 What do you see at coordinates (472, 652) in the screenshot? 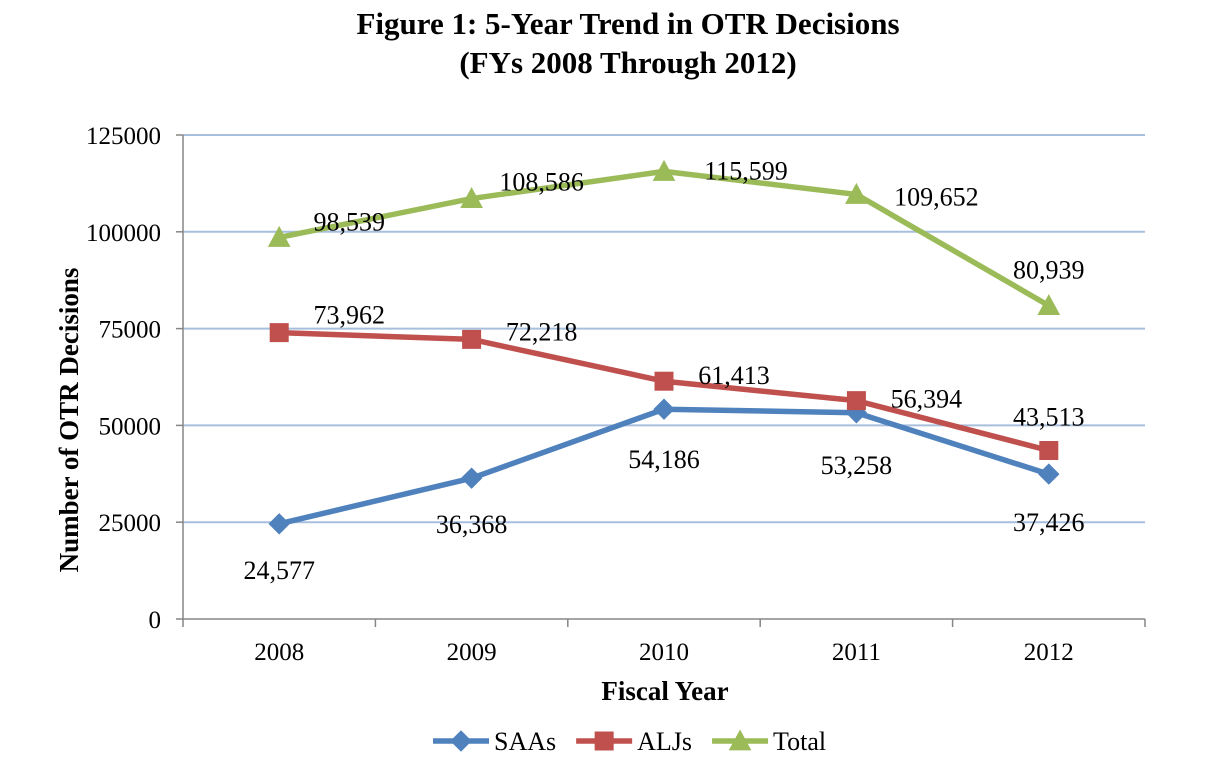
I see `x-tick-label: 2009` at bounding box center [472, 652].